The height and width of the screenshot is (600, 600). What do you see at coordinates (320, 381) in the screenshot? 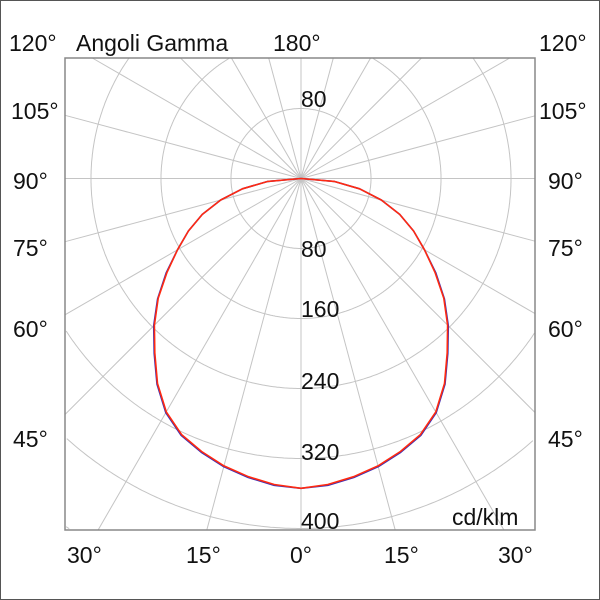
I see `radial-tick: 240` at bounding box center [320, 381].